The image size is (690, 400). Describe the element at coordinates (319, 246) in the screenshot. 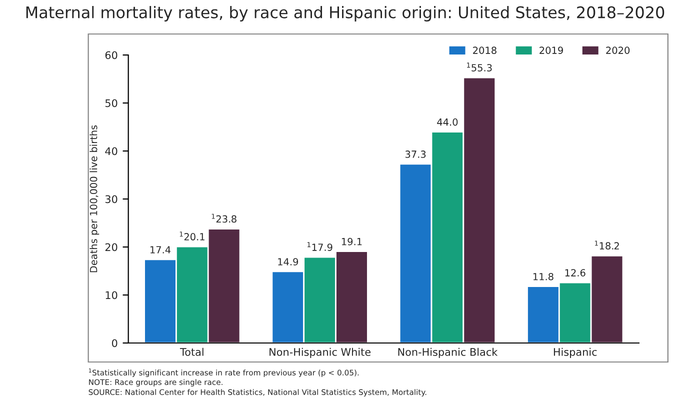

I see `data-label: $^{1}$17.9` at that location.